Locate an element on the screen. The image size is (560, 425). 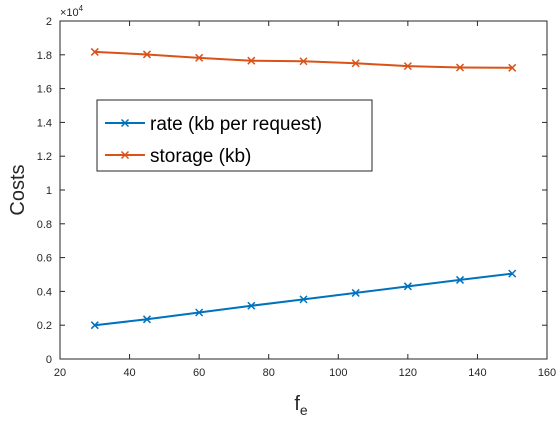
x-tick-label: 120 is located at coordinates (408, 373).